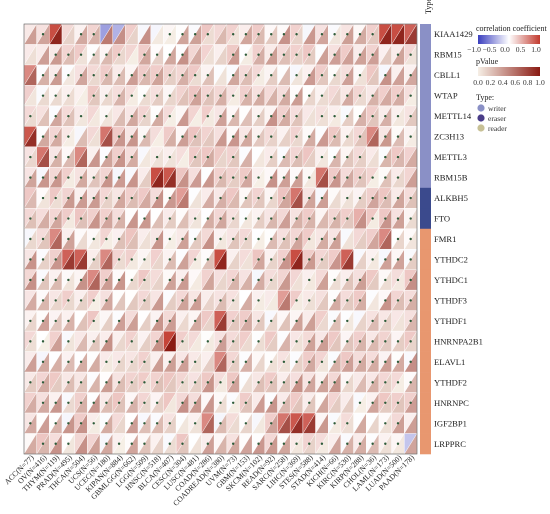 This screenshot has width=550, height=514. Describe the element at coordinates (521, 49) in the screenshot. I see `correlation-tick: 0.5` at that location.